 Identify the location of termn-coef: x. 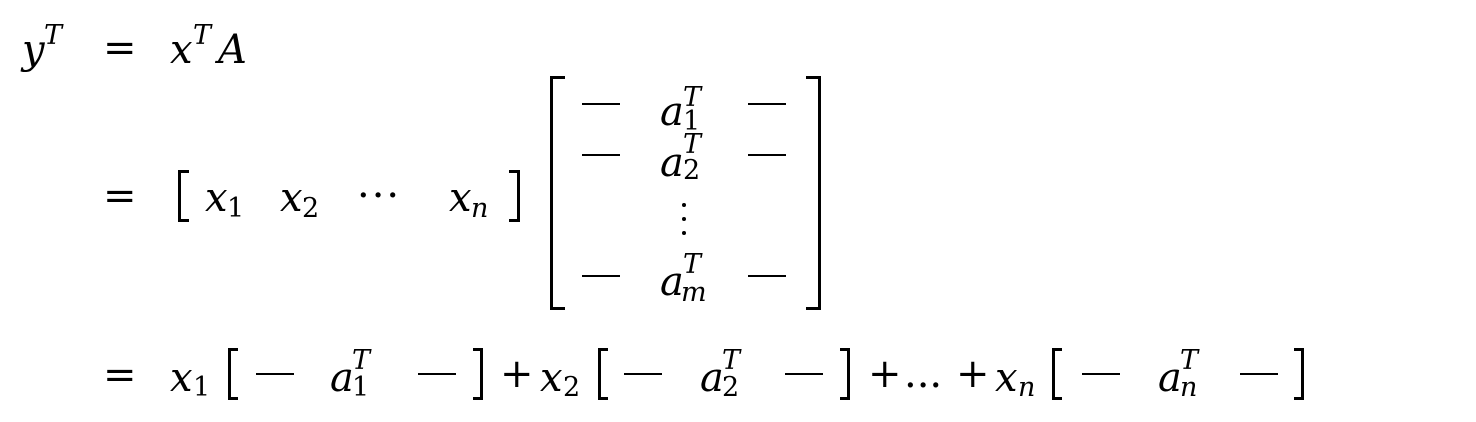
(1006, 378).